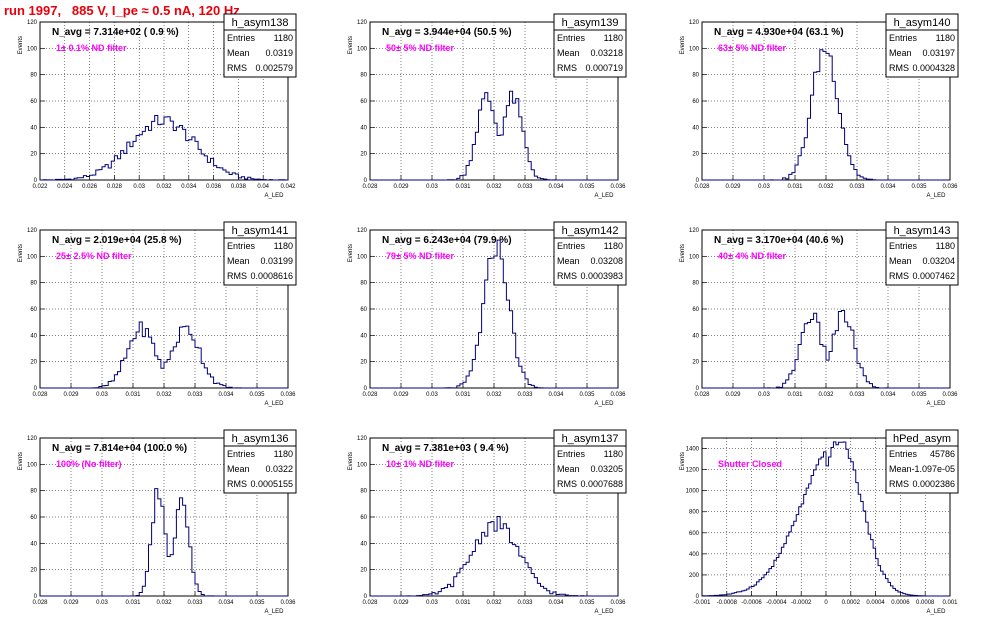  Describe the element at coordinates (606, 261) in the screenshot. I see `stats-value: 0.03208` at that location.